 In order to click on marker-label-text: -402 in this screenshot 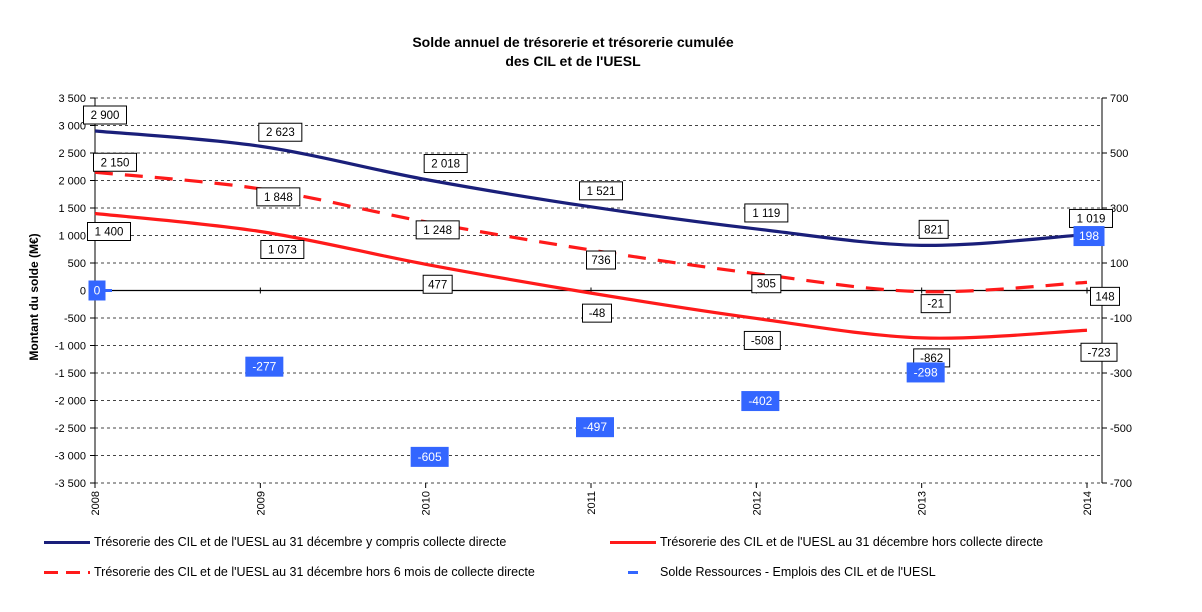, I will do `click(760, 401)`.